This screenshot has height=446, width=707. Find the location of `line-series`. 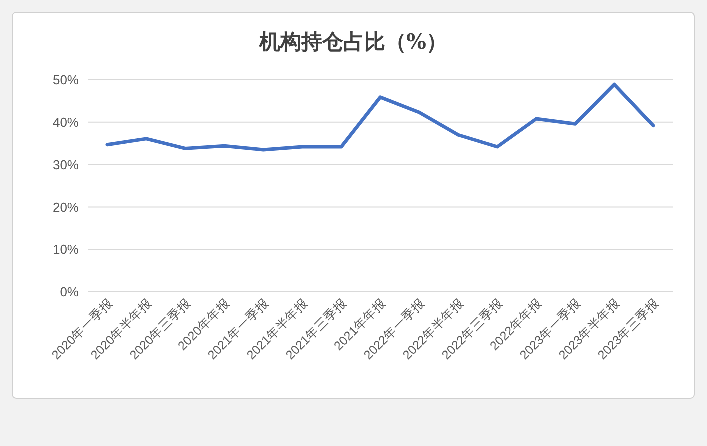

line-series is located at coordinates (381, 117).